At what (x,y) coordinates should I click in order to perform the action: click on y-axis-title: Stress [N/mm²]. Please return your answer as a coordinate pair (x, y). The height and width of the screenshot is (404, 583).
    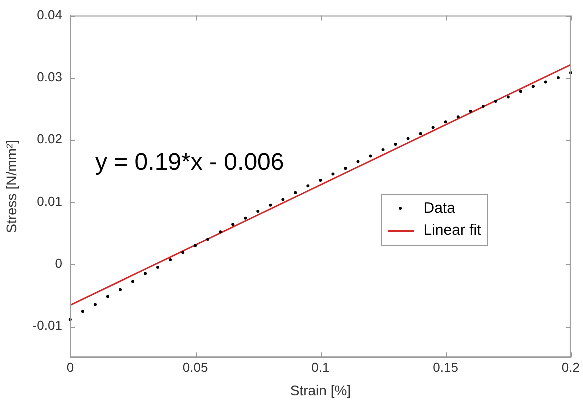
    Looking at the image, I should click on (11, 187).